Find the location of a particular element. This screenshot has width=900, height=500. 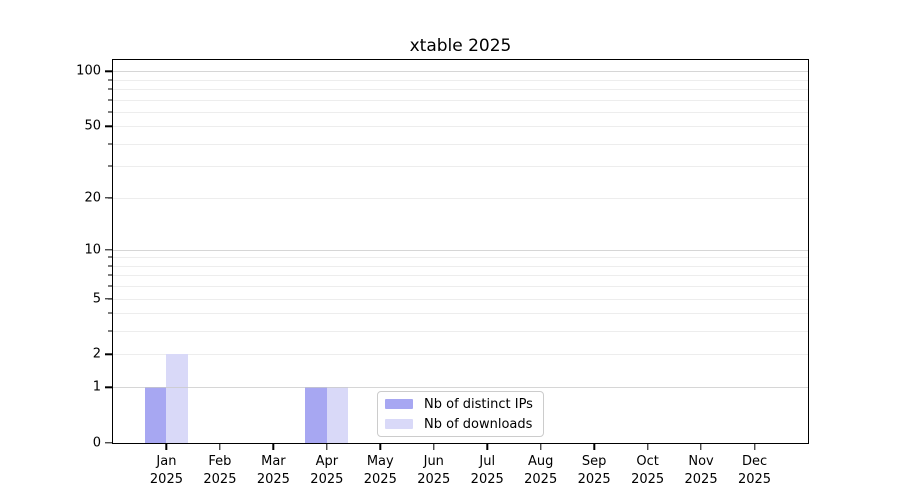

y-tick-label: 1 is located at coordinates (96, 387).